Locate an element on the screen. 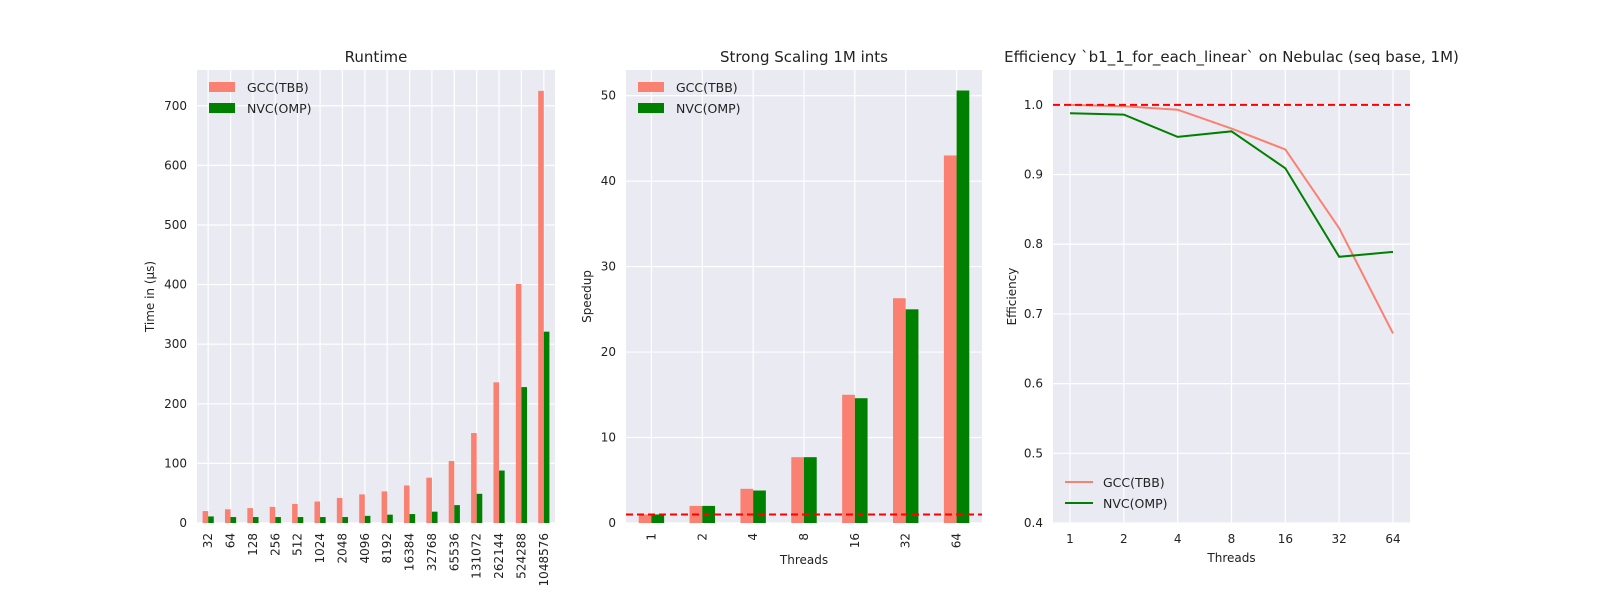 The width and height of the screenshot is (1600, 600). x-tick-label: 131072 is located at coordinates (477, 556).